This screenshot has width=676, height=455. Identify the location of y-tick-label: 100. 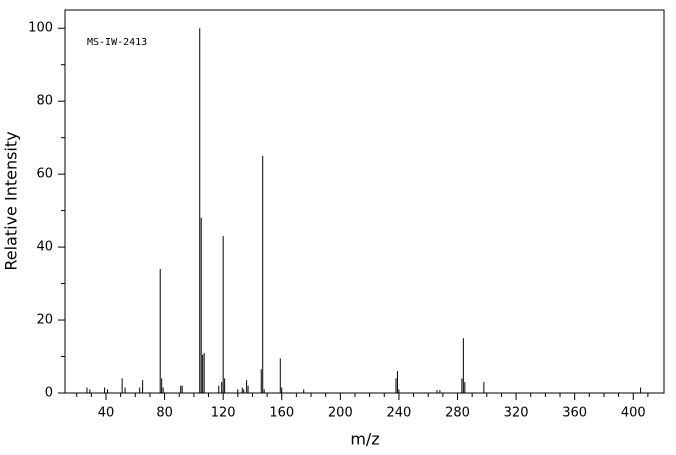
(40, 28).